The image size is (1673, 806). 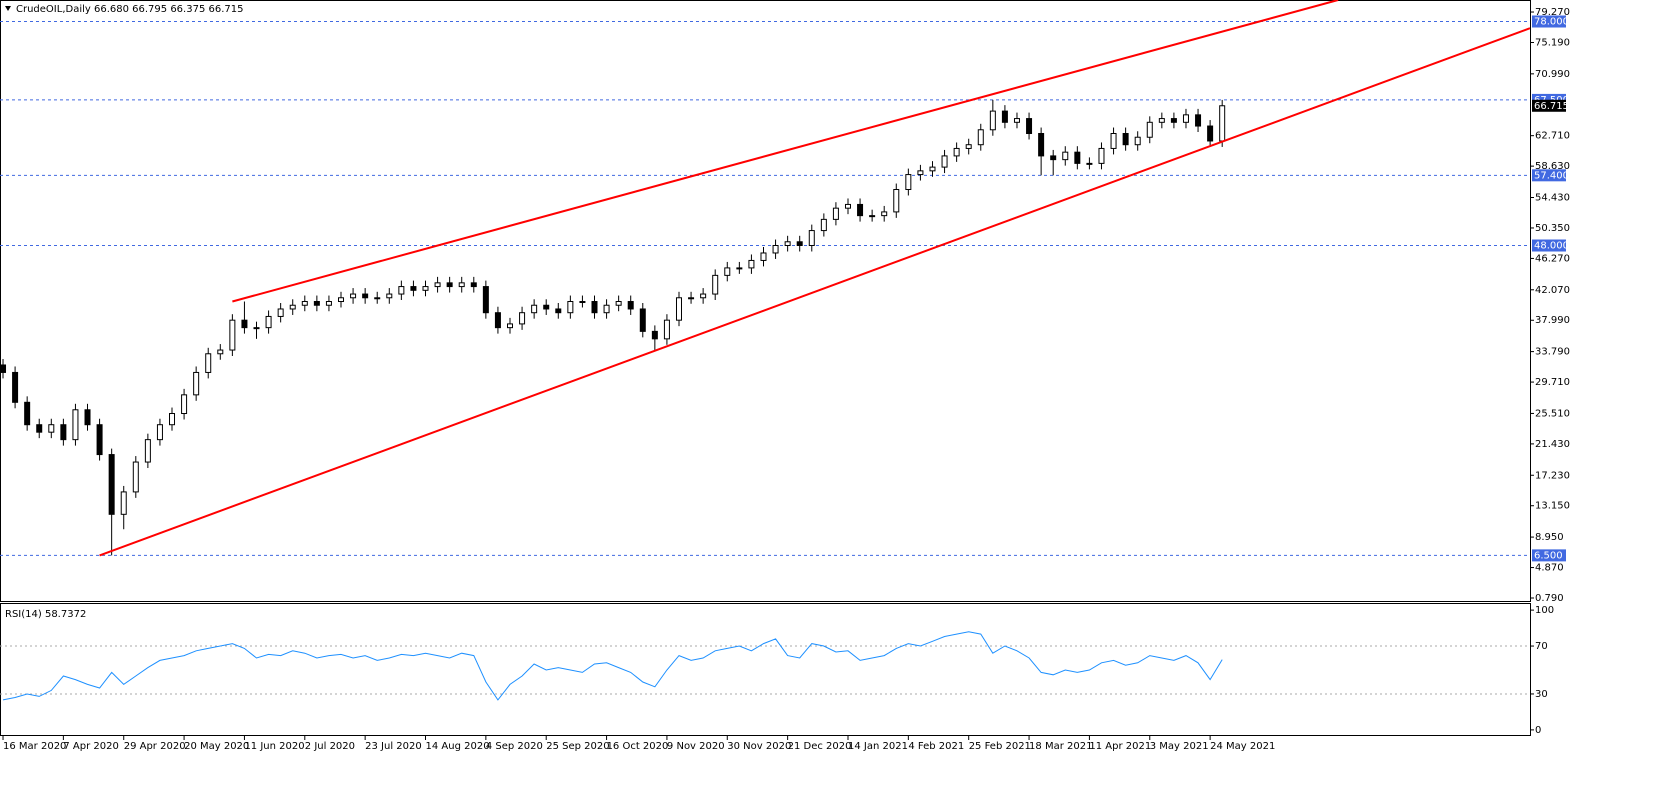 What do you see at coordinates (155, 746) in the screenshot?
I see `x-tick-label: 29 Apr 2020` at bounding box center [155, 746].